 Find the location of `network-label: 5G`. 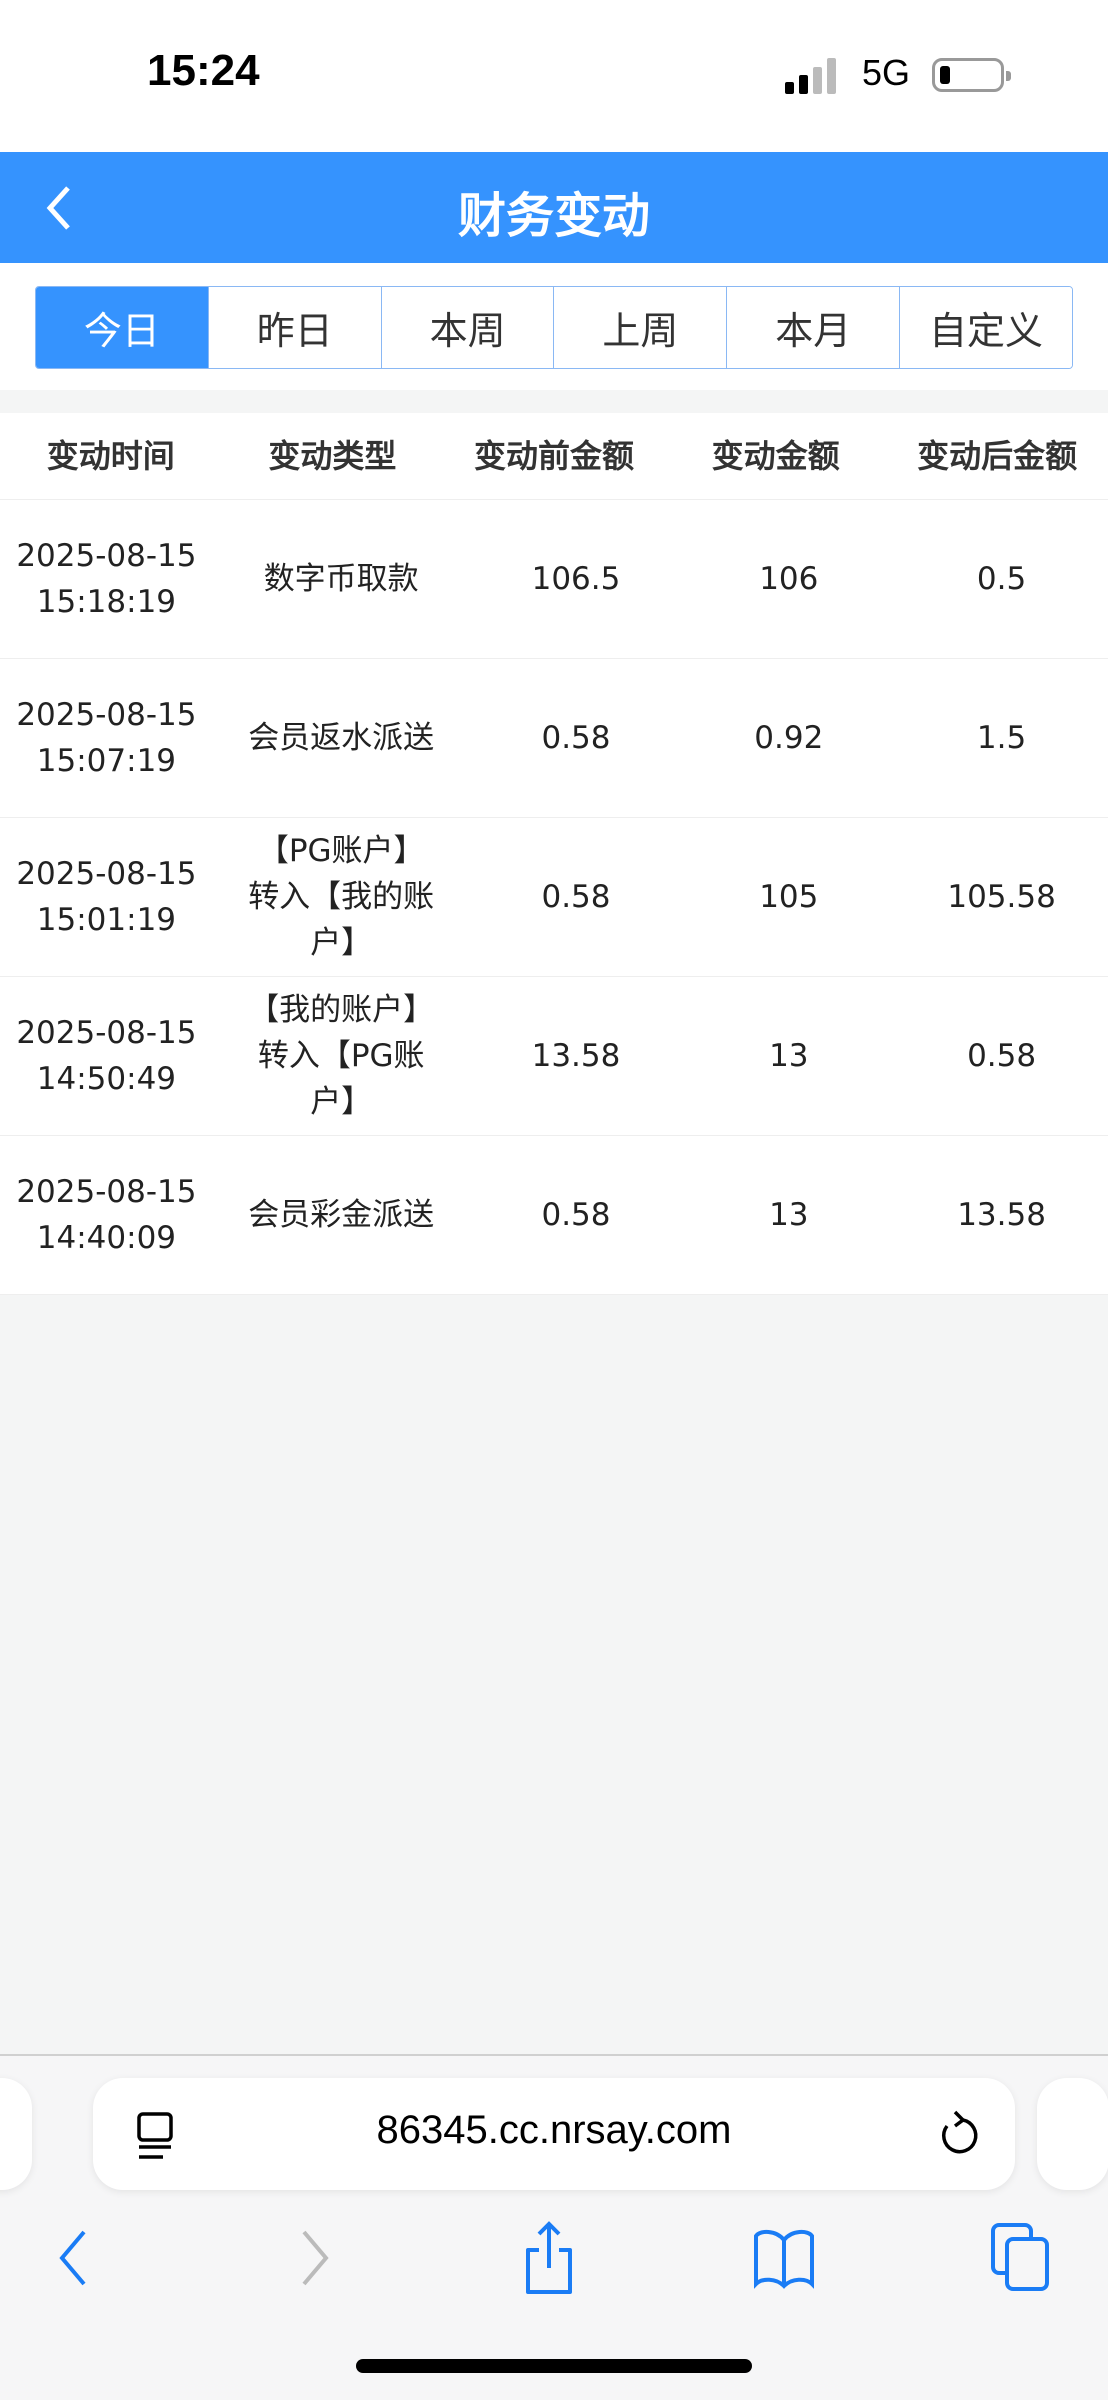

network-label: 5G is located at coordinates (886, 72).